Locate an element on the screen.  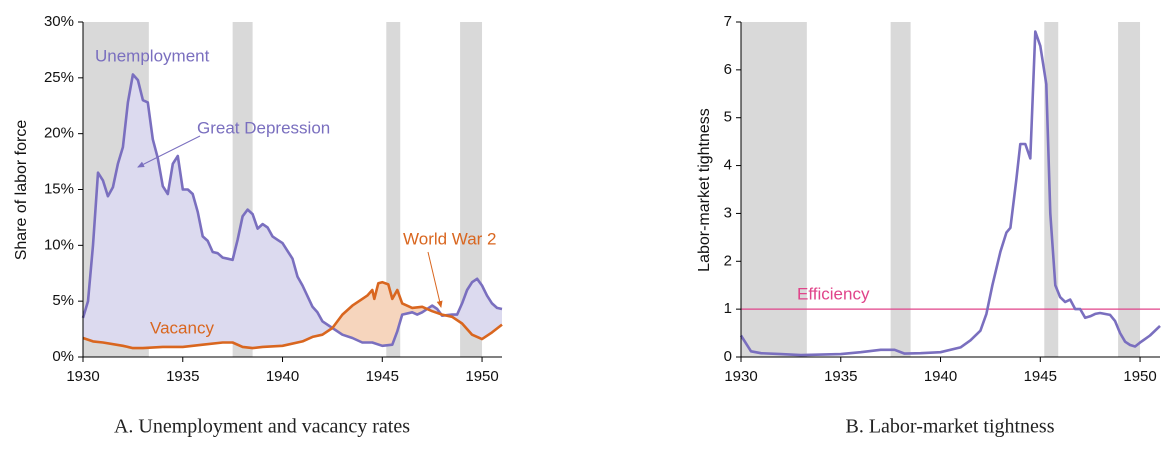
caption: B. Labor-market tightness is located at coordinates (950, 427).